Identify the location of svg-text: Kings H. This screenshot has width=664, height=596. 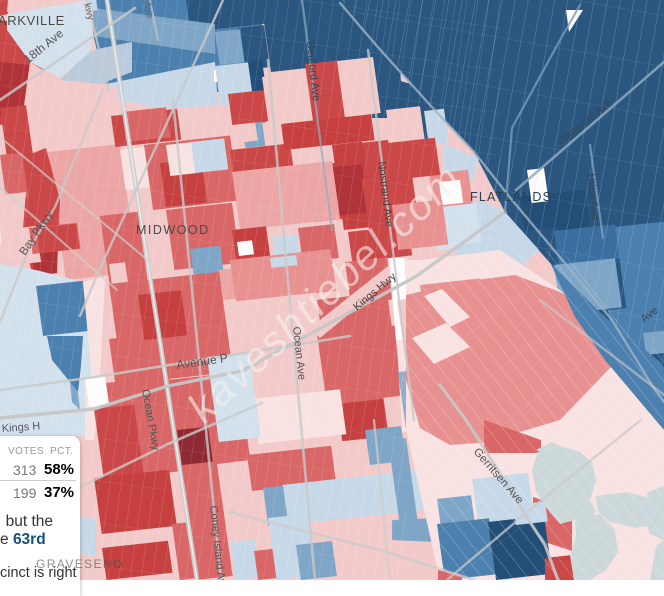
(20, 427).